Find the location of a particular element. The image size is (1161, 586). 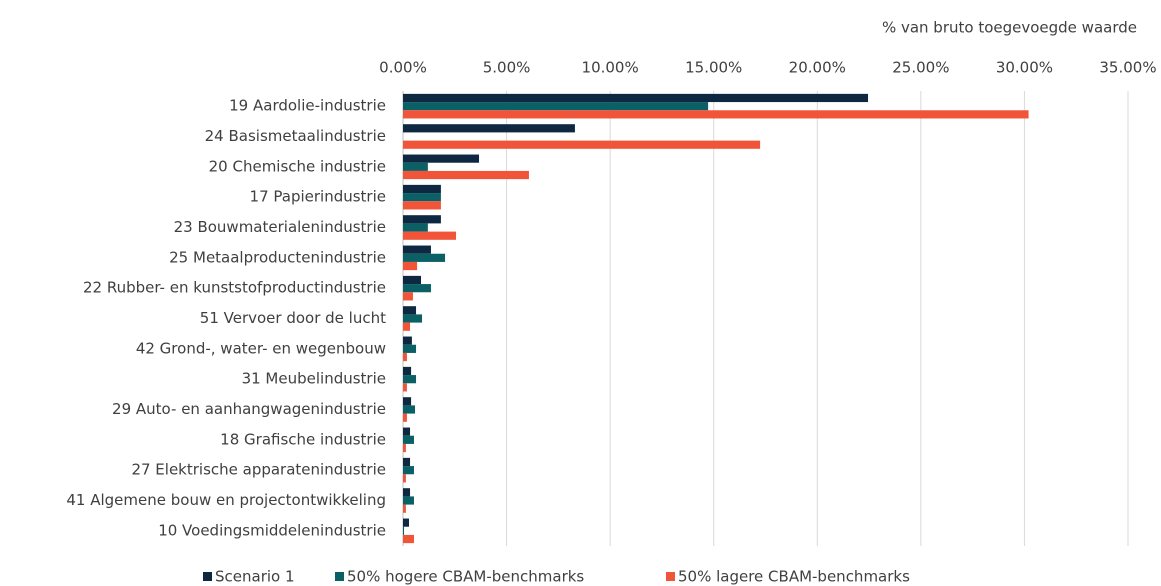

y-tick-label: 24 Basismetaalindustrie is located at coordinates (295, 136).